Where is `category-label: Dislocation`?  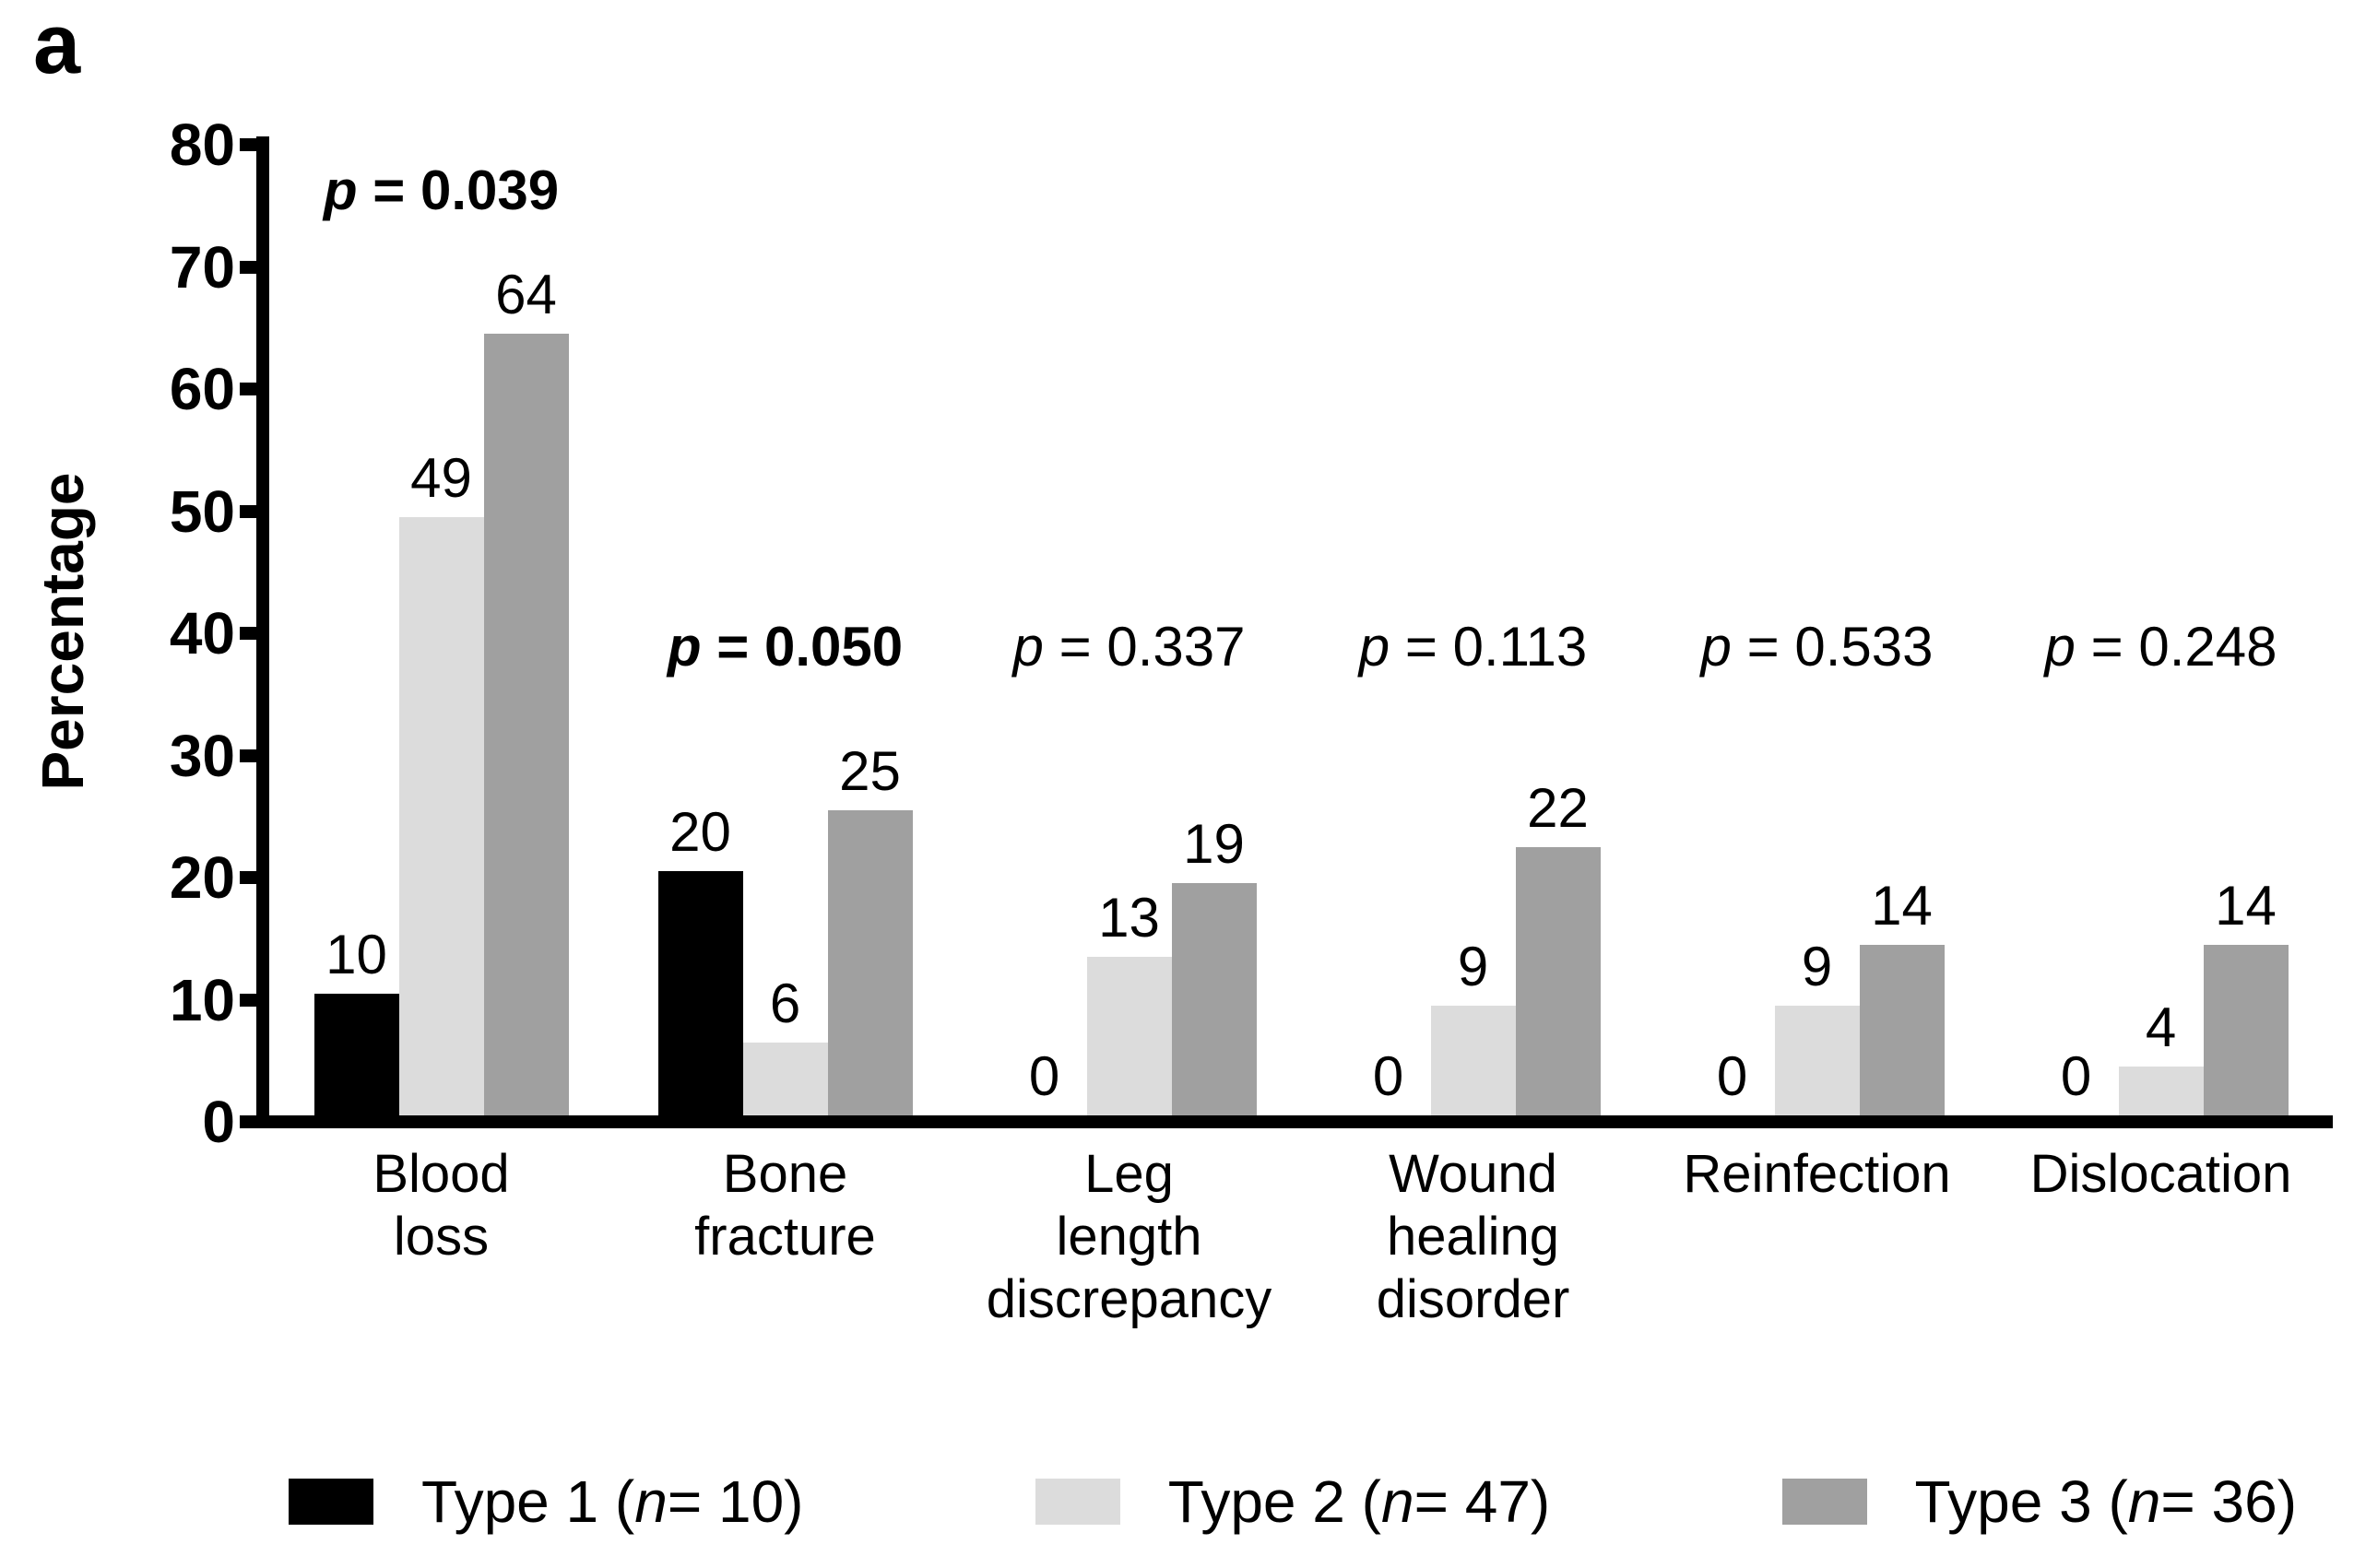
category-label: Dislocation is located at coordinates (2160, 1174).